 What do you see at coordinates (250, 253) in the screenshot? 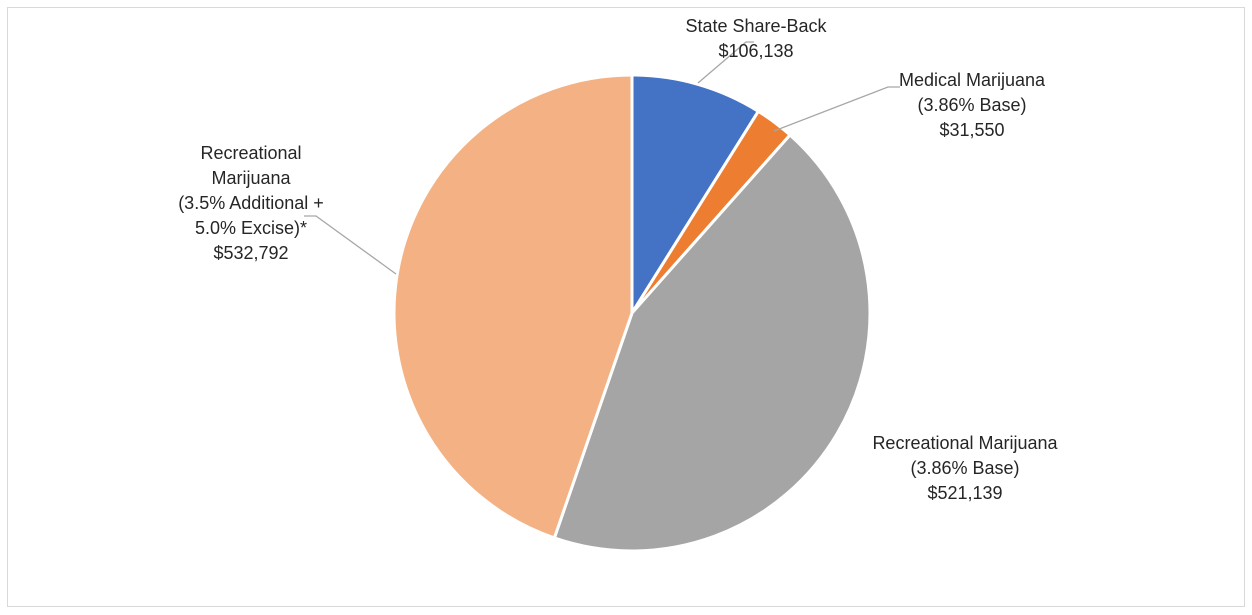
I see `slice-label-line: $532,792` at bounding box center [250, 253].